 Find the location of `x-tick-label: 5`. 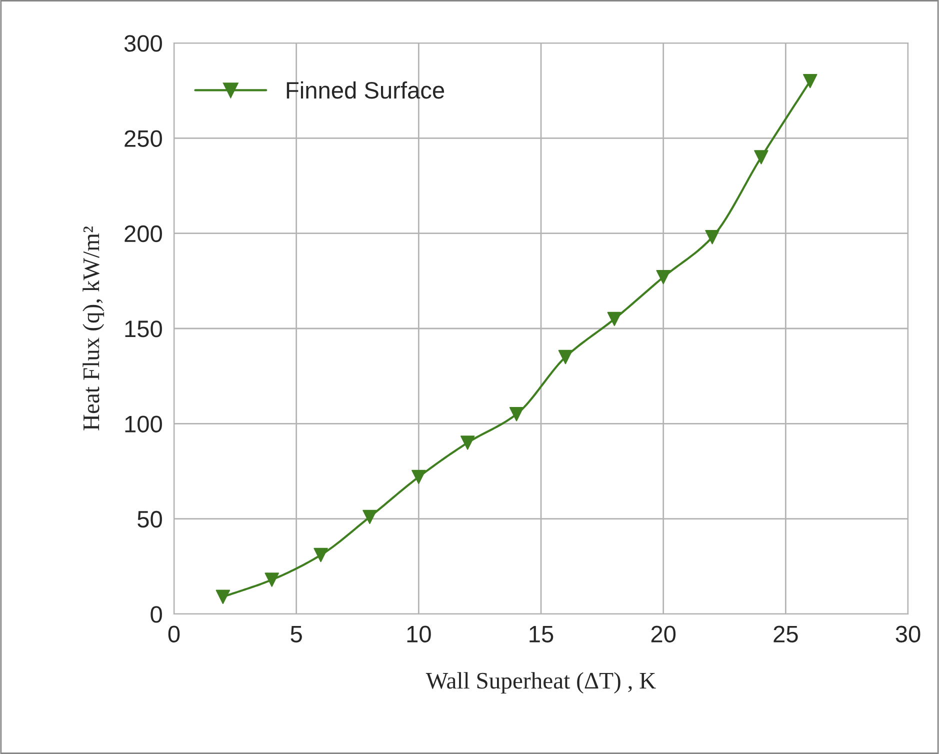

x-tick-label: 5 is located at coordinates (296, 634).